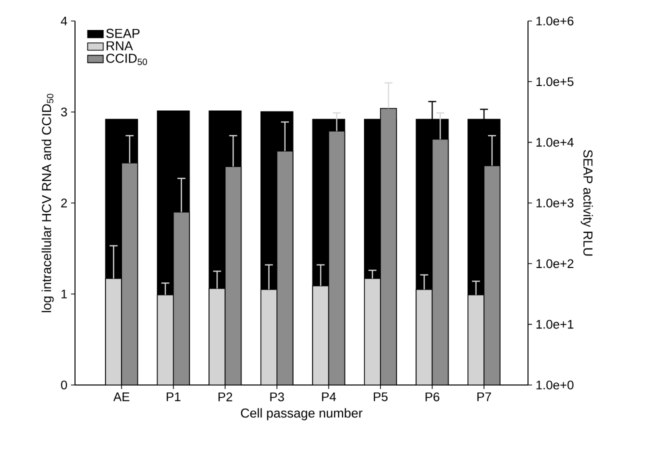  I want to click on y-tick-label: 0, so click(64, 385).